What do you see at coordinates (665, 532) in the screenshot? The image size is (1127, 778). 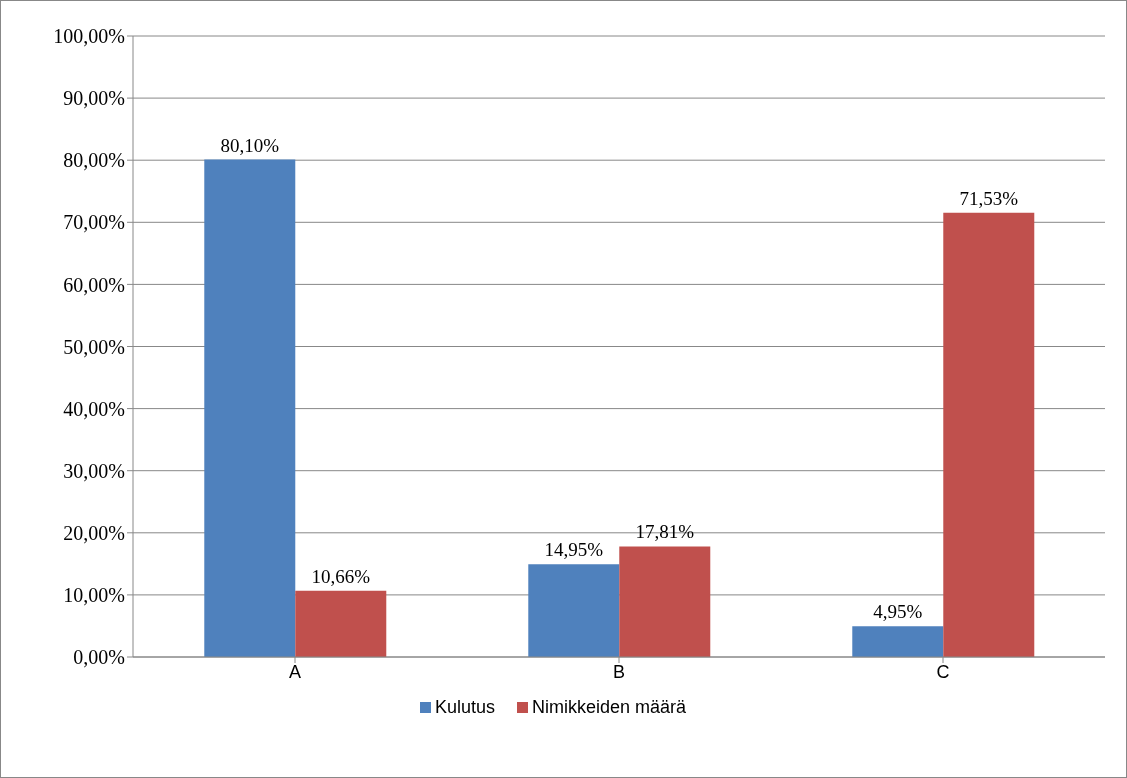 I see `data-label: 17,81%` at bounding box center [665, 532].